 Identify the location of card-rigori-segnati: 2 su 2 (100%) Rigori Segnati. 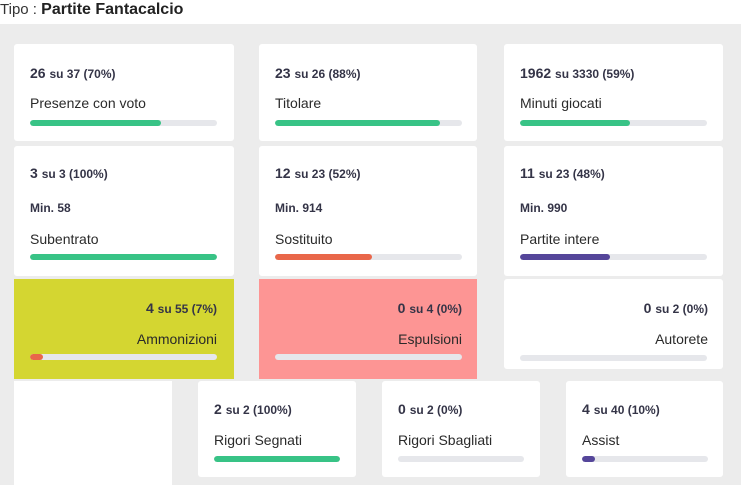
(277, 429).